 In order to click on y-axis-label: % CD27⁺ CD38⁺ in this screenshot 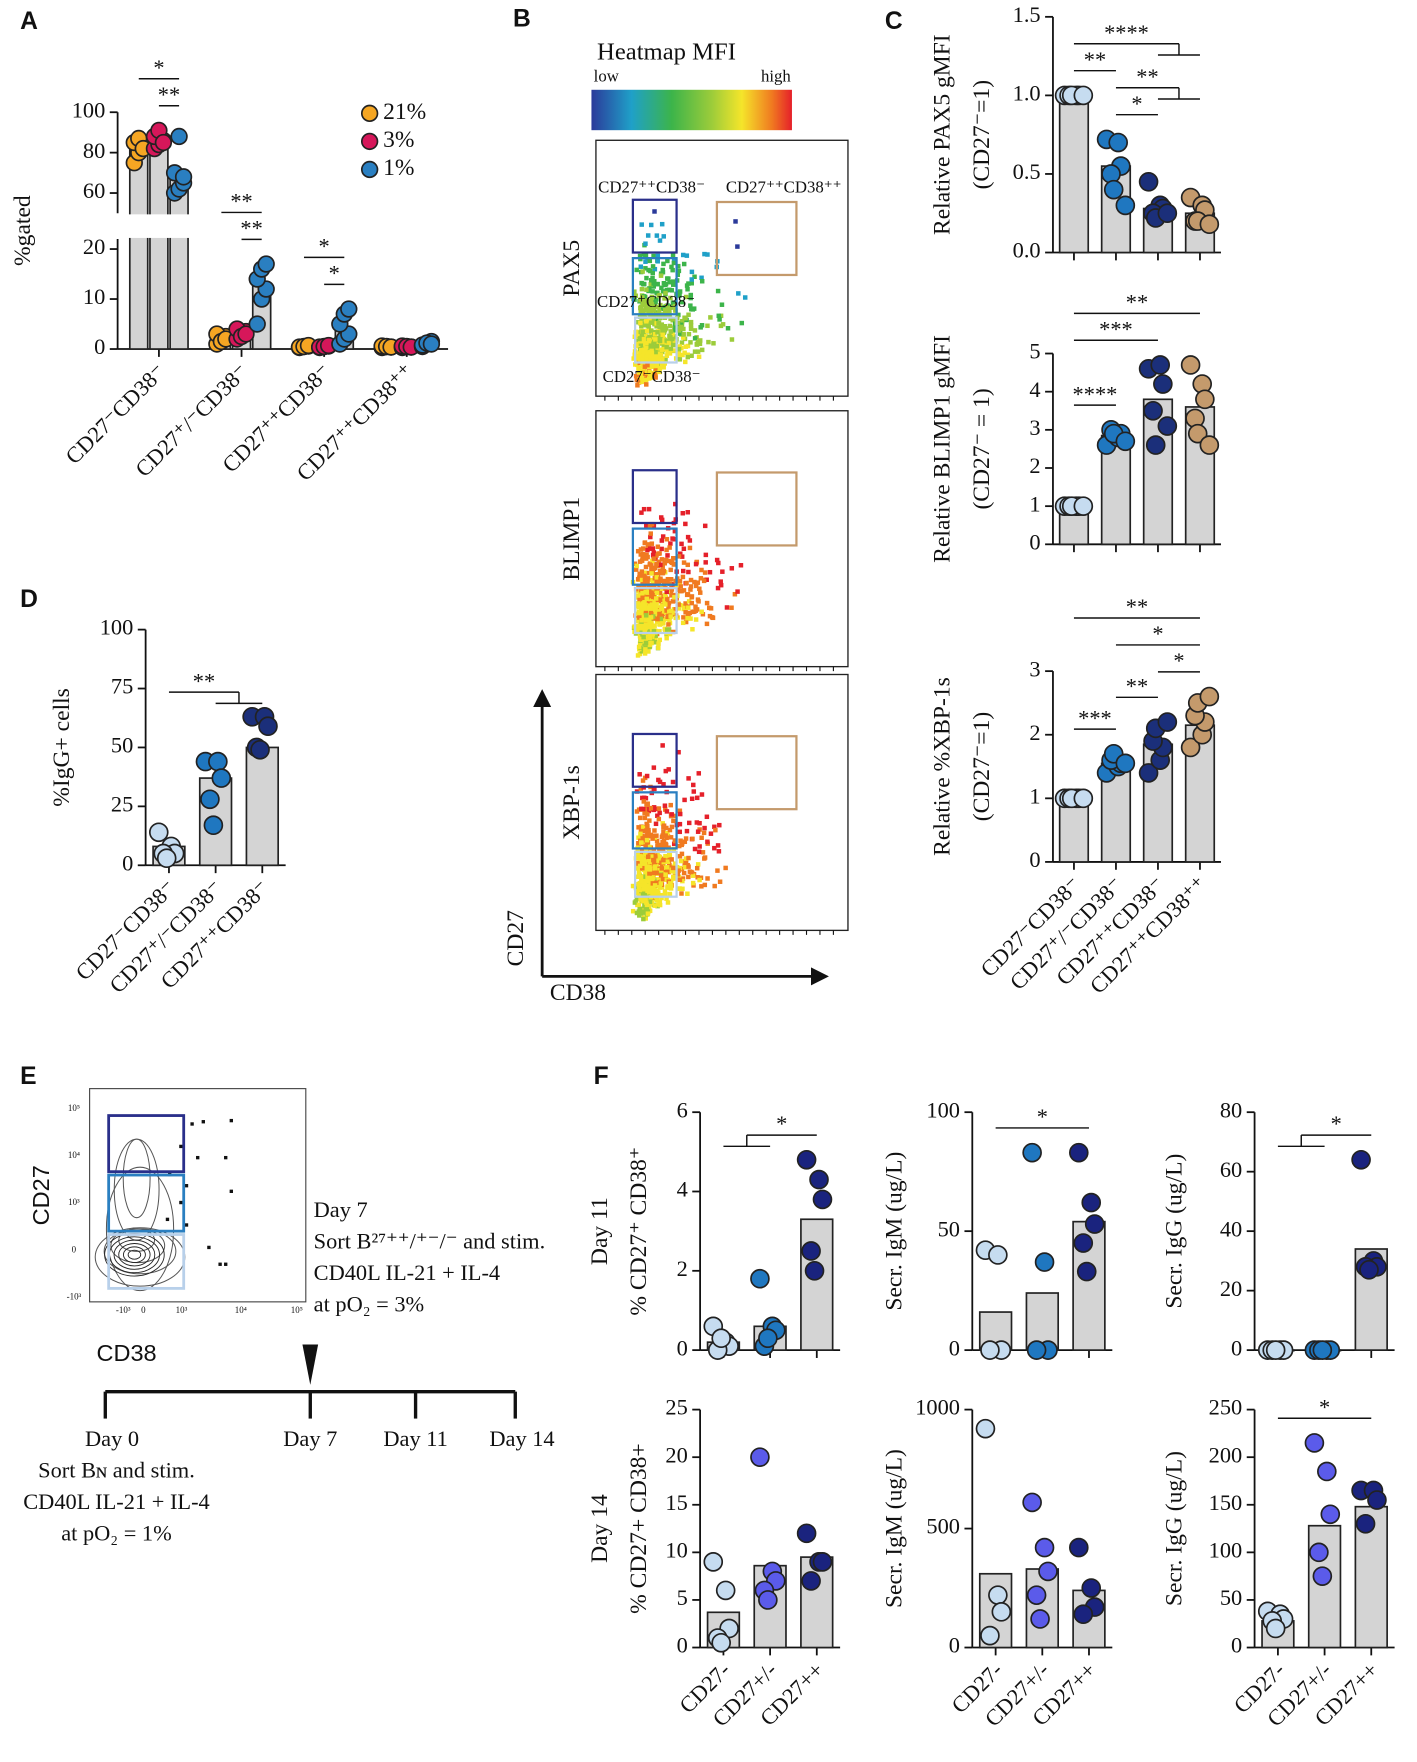, I will do `click(639, 1231)`.